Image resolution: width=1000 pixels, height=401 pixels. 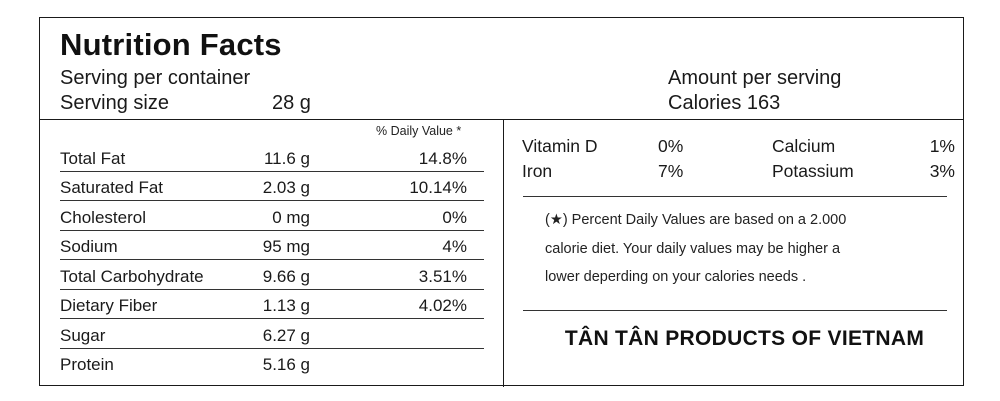 What do you see at coordinates (155, 78) in the screenshot?
I see `serving-per-container-label: Serving per container` at bounding box center [155, 78].